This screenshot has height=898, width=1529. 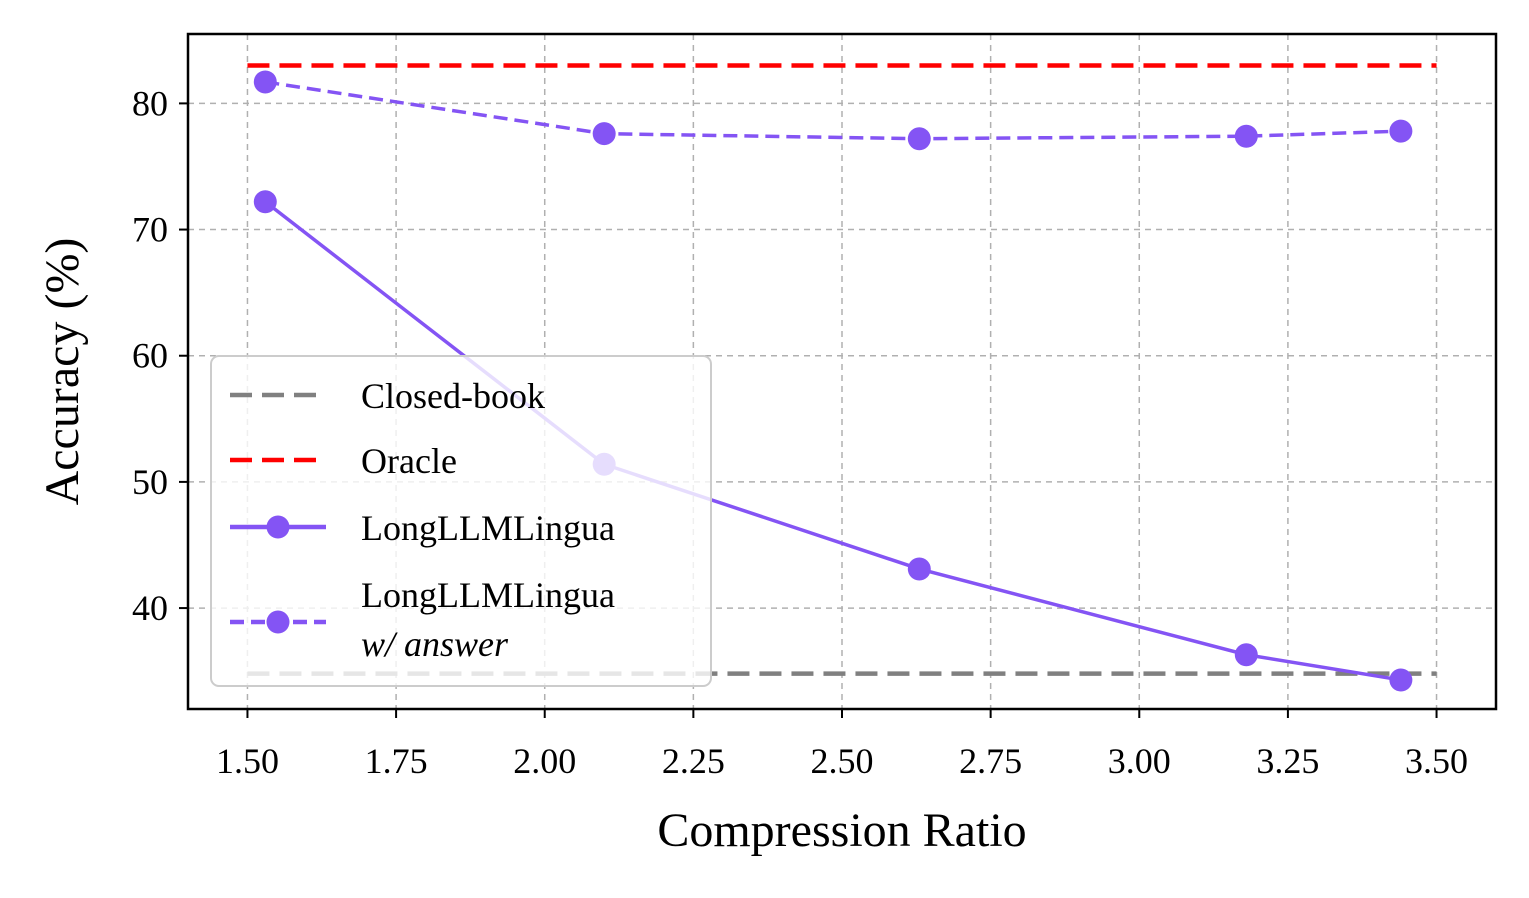 I want to click on legend-longllmlingua-label: LongLLMLingua, so click(x=488, y=528).